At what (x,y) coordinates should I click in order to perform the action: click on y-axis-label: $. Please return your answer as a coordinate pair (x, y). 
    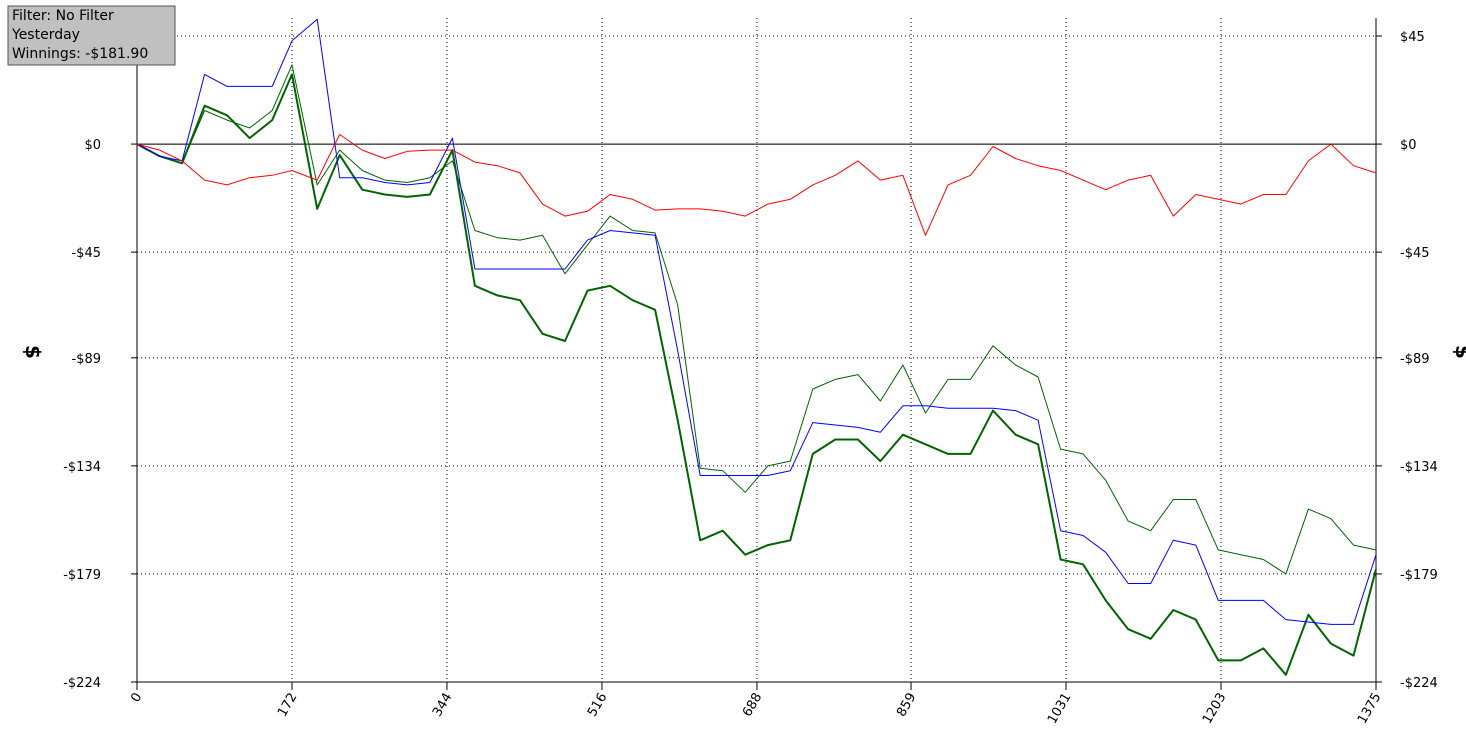
    Looking at the image, I should click on (33, 352).